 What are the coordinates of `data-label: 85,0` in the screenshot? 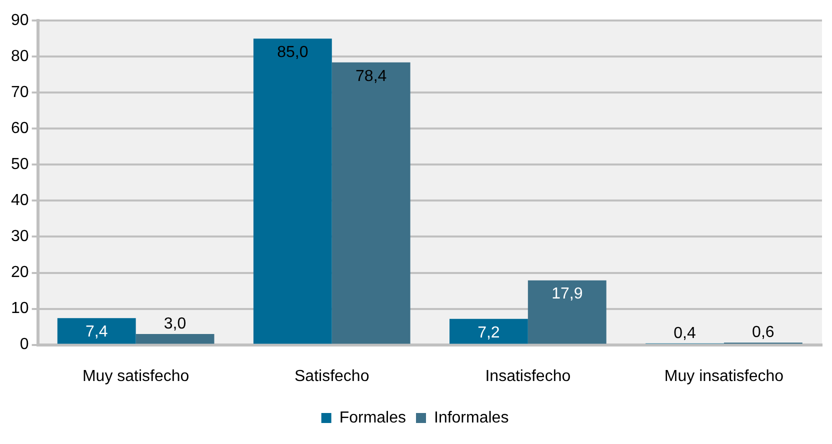 It's located at (292, 53).